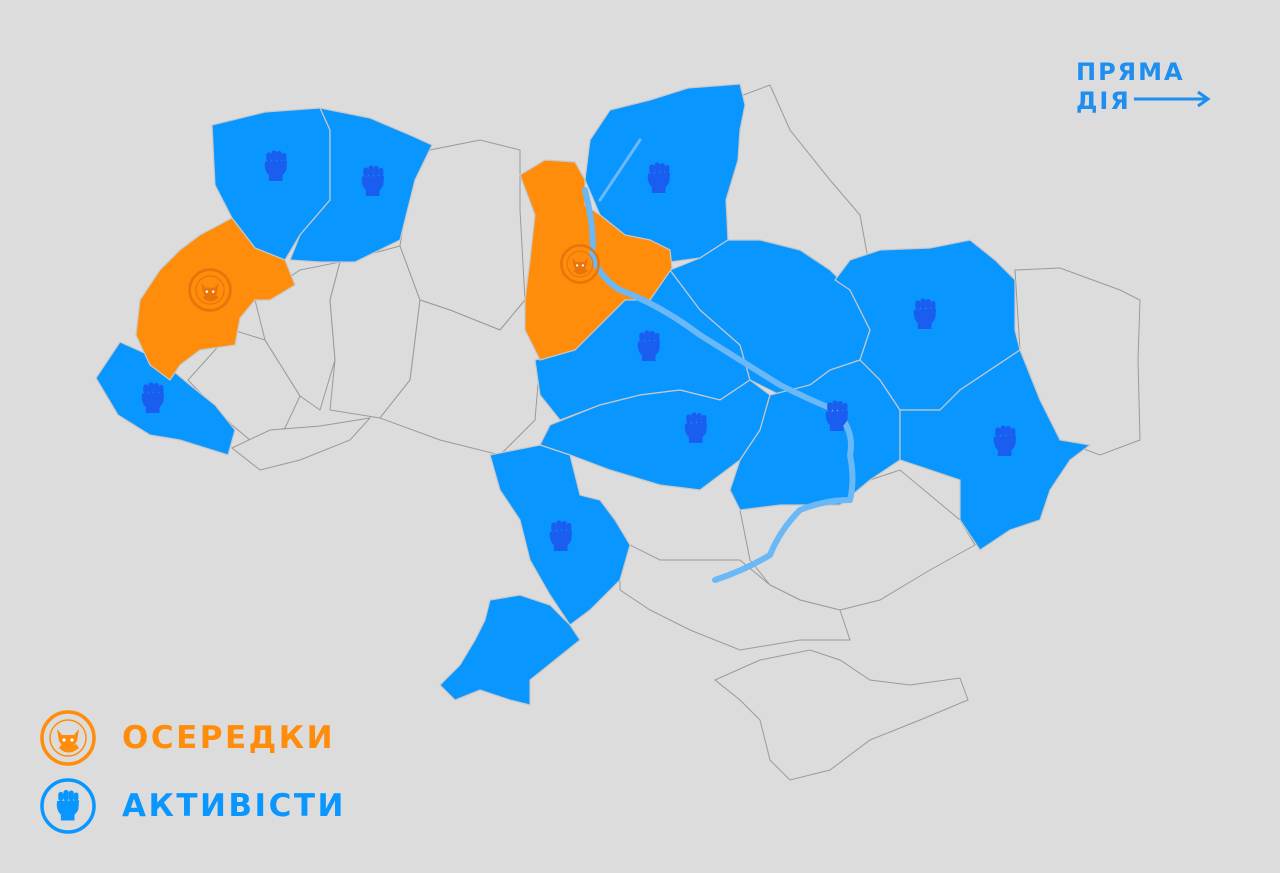  Describe the element at coordinates (460, 377) in the screenshot. I see `region-vinnytsia` at that location.